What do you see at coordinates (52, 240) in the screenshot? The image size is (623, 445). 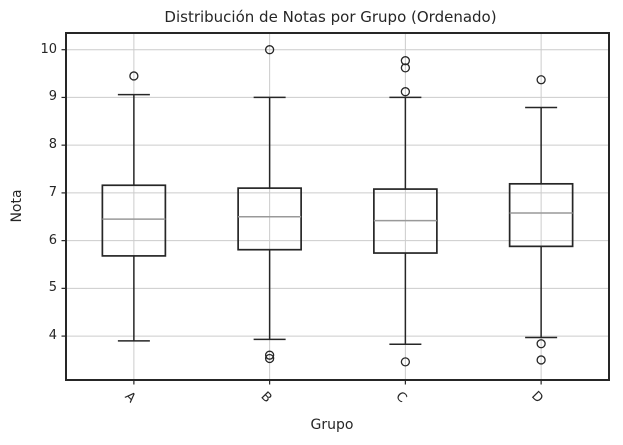 I see `y-tick-label: 6` at bounding box center [52, 240].